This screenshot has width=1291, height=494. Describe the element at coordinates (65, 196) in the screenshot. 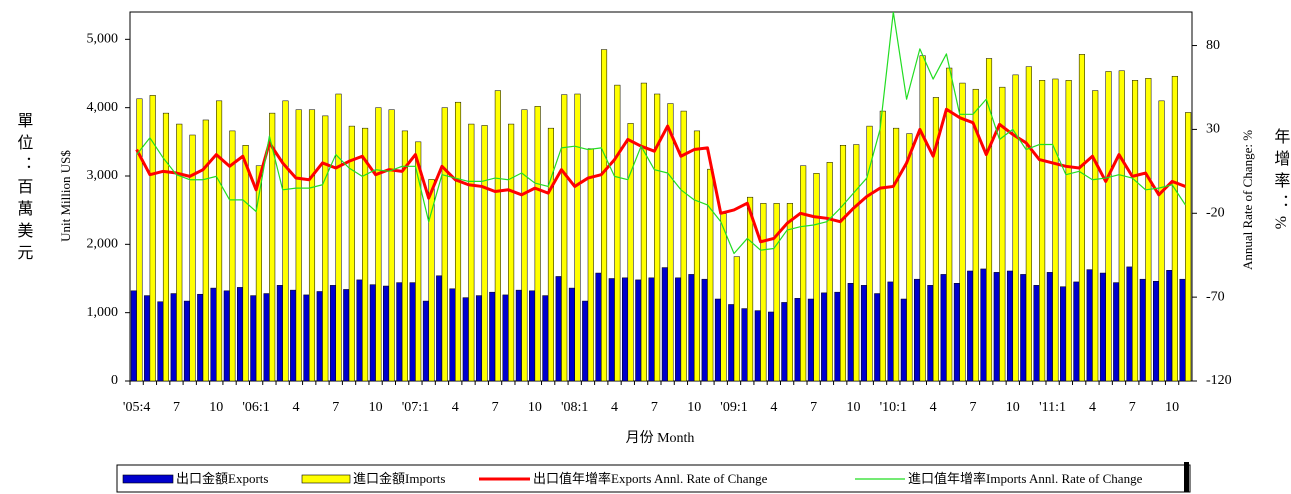

I see `y-axis-title: Unit Million US$` at that location.